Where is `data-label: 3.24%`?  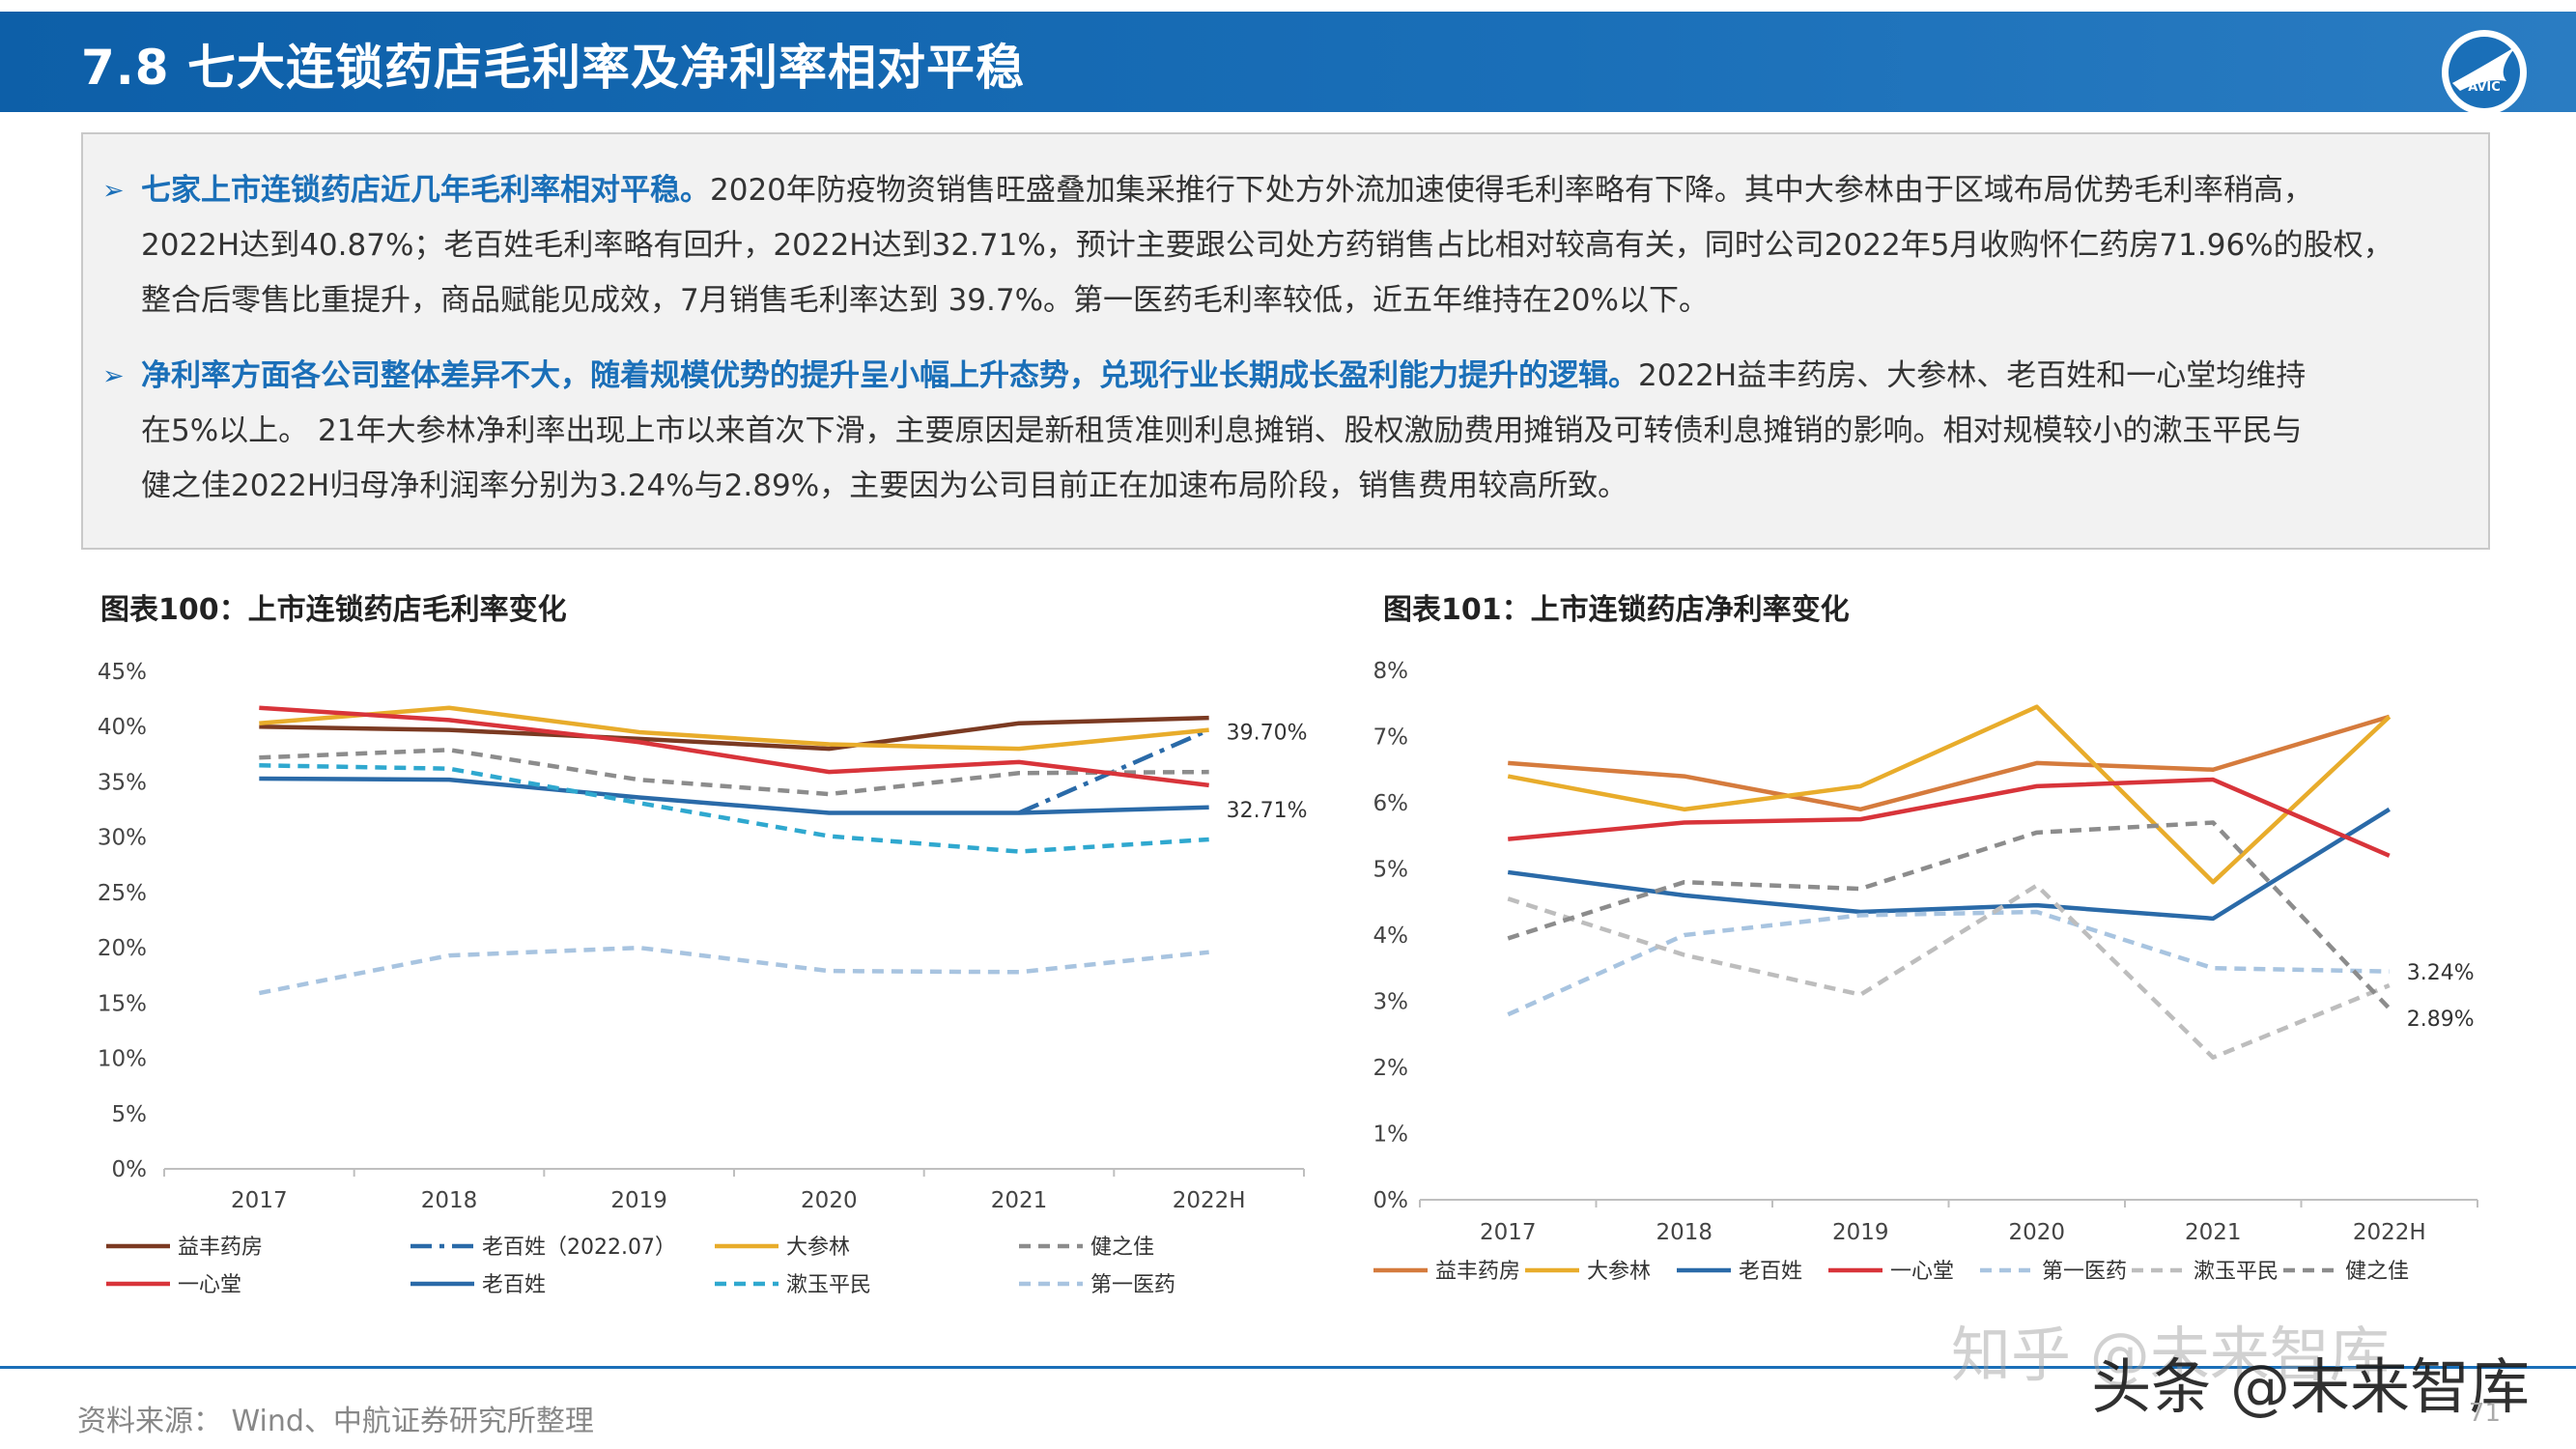 data-label: 3.24% is located at coordinates (2441, 973).